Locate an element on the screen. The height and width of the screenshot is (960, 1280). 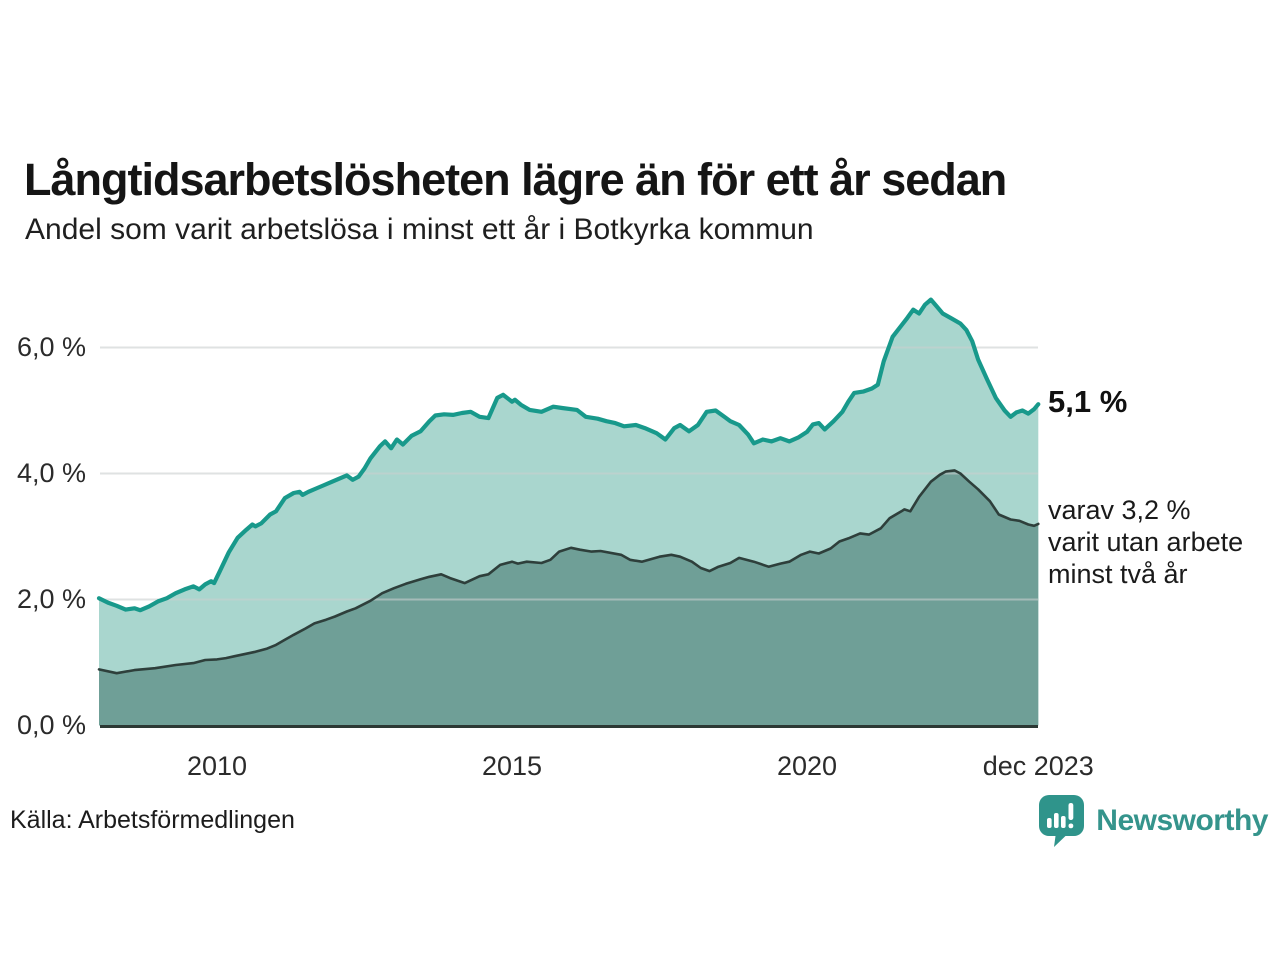
two-year-annotation-line: varav 3,2 % is located at coordinates (1119, 509).